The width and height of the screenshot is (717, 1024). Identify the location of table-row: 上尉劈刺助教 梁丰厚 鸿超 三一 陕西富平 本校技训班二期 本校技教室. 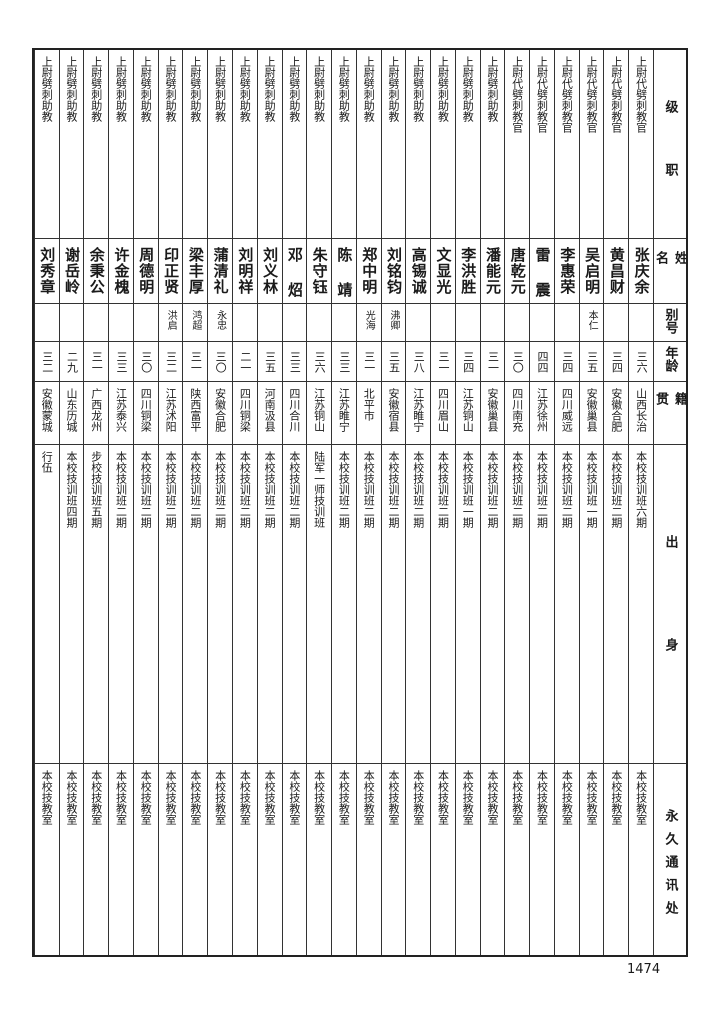
(195, 502).